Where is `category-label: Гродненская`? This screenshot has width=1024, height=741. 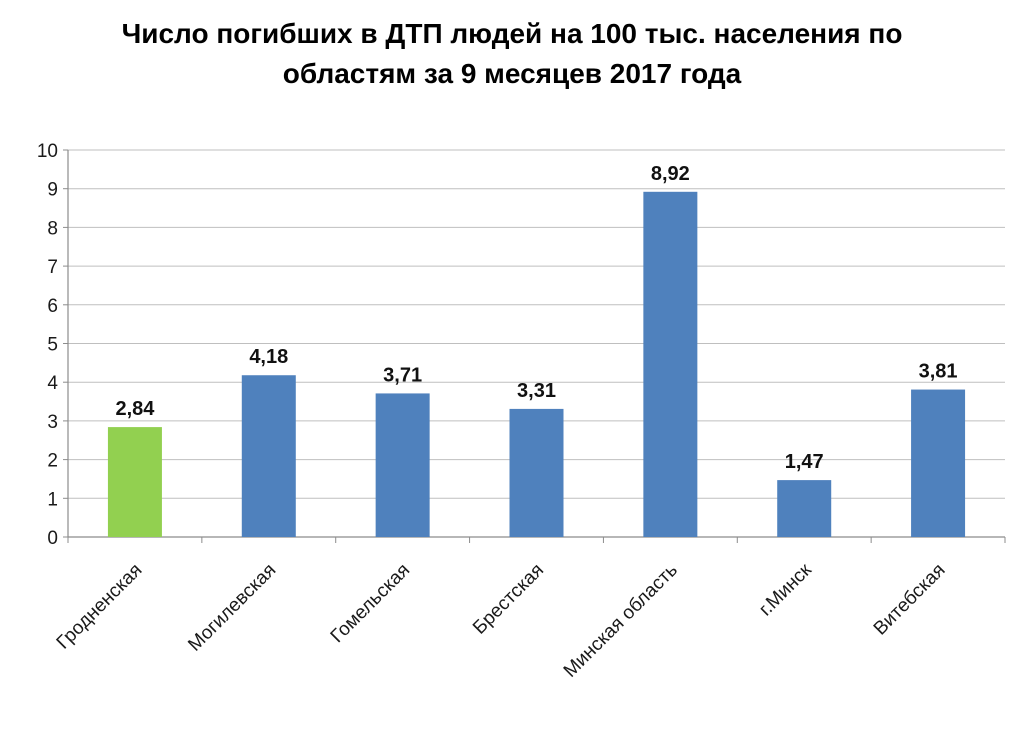
category-label: Гродненская is located at coordinates (100, 607).